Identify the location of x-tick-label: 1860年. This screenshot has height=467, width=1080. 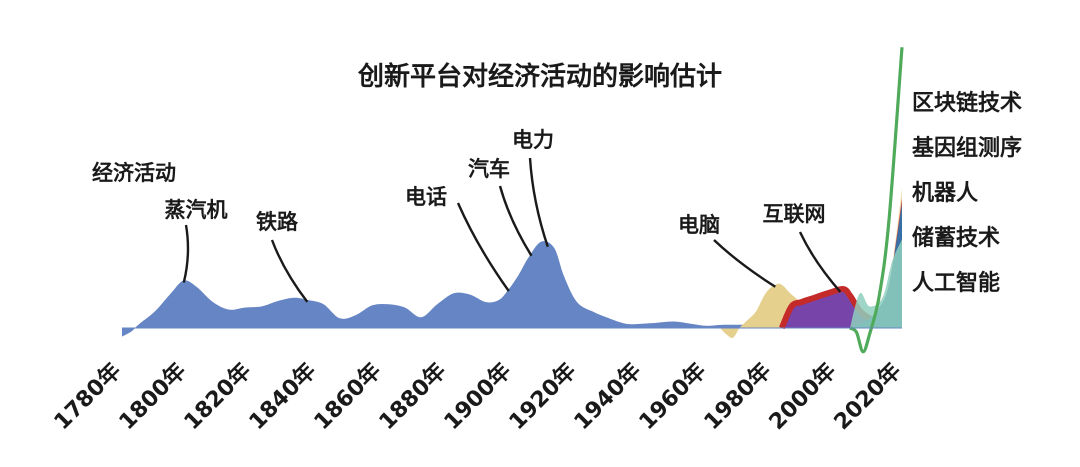
(347, 396).